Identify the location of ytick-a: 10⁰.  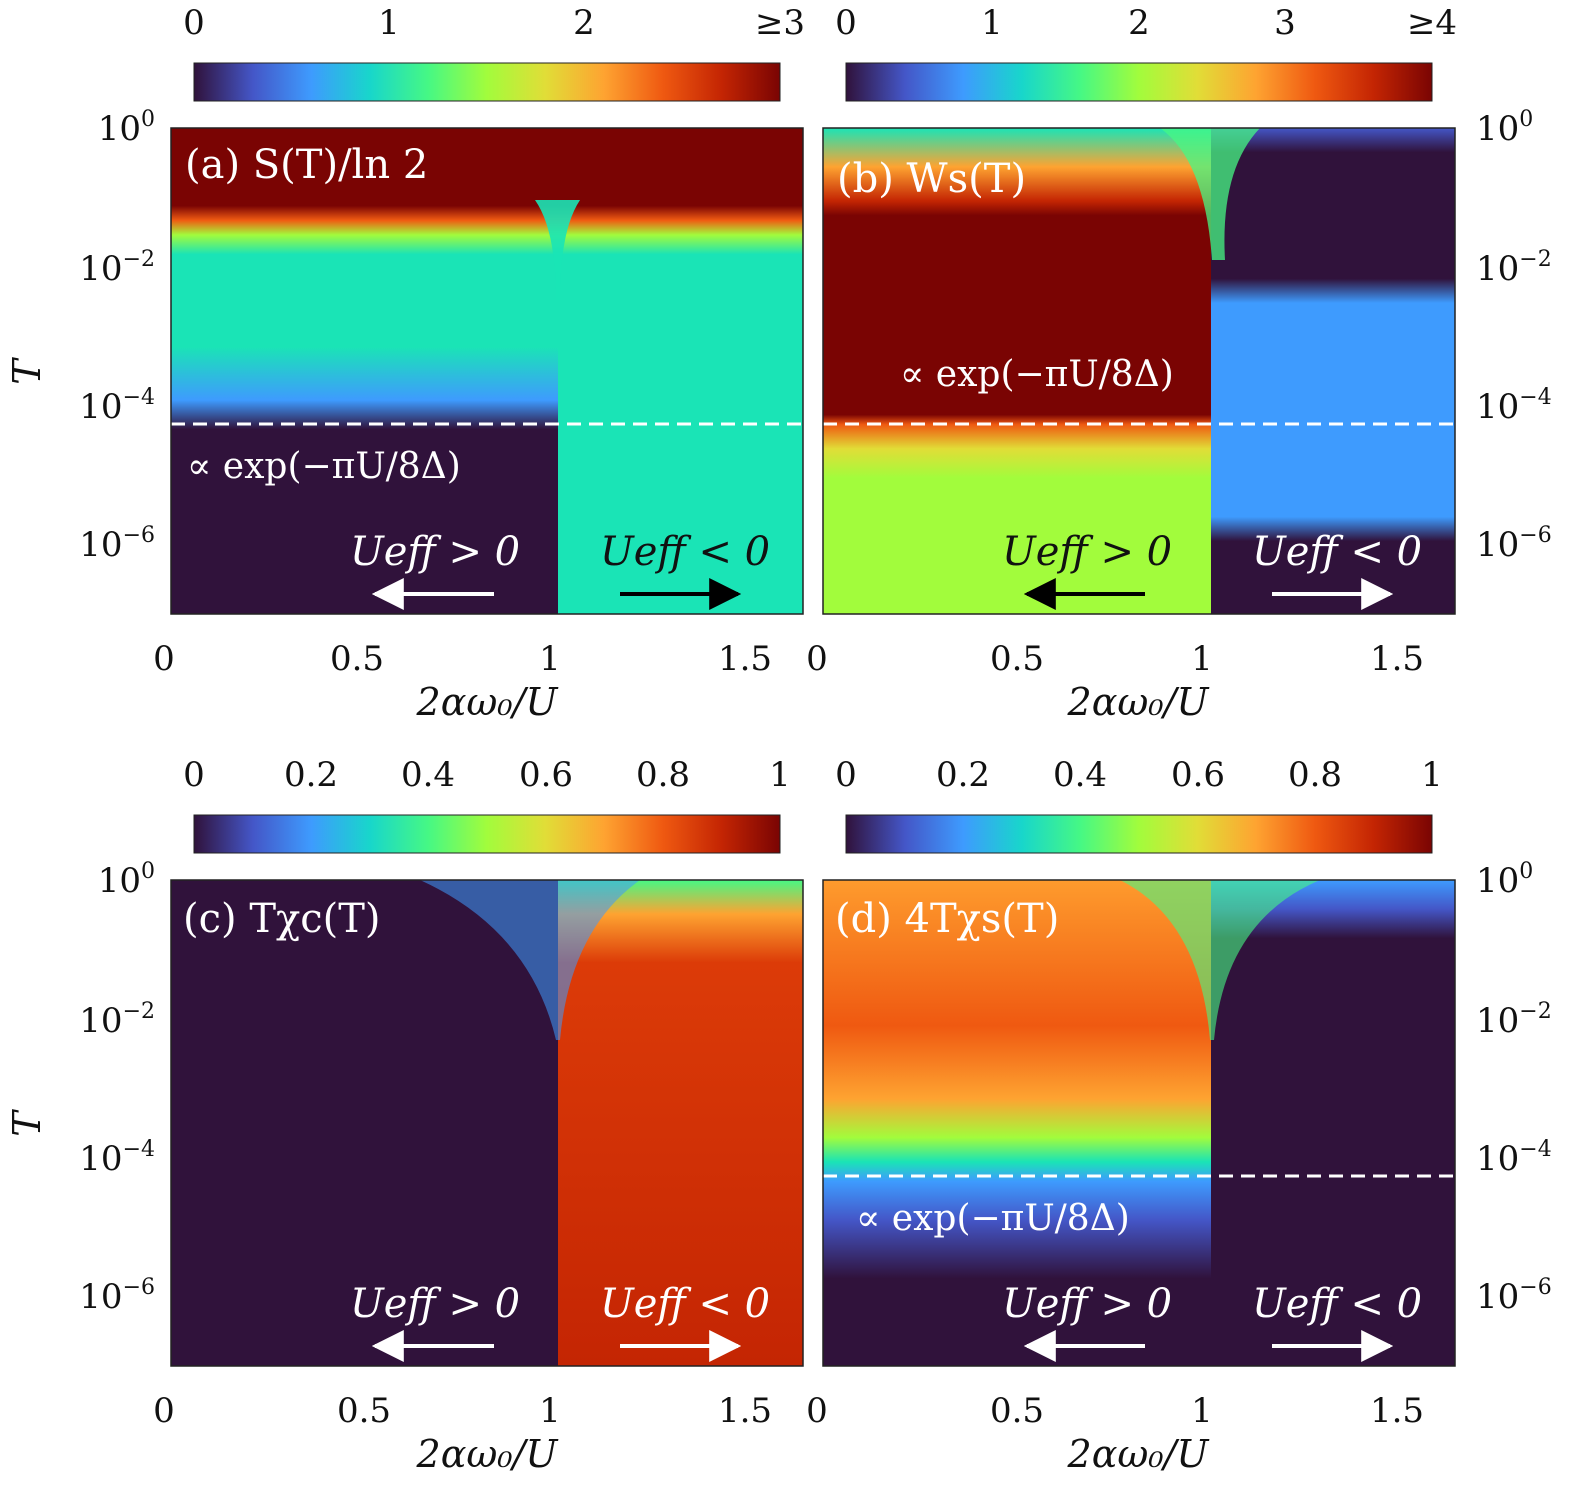
(126, 128).